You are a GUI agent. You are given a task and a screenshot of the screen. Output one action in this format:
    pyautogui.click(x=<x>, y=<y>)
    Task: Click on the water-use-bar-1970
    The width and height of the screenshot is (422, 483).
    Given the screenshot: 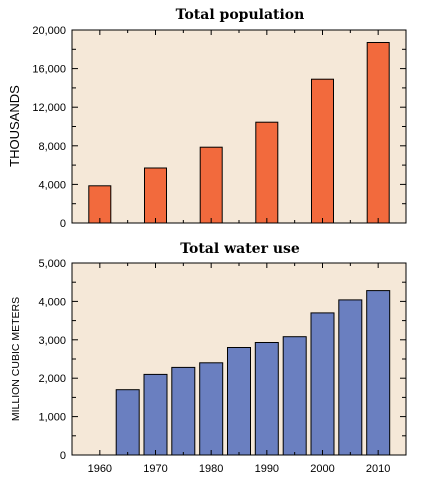 What is the action you would take?
    pyautogui.click(x=155, y=414)
    